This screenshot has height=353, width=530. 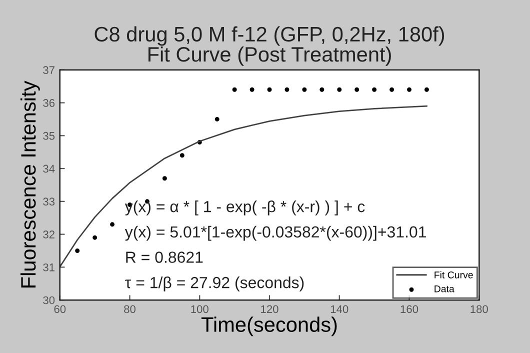 I want to click on x-axis-title: Time(seconds), so click(x=269, y=326).